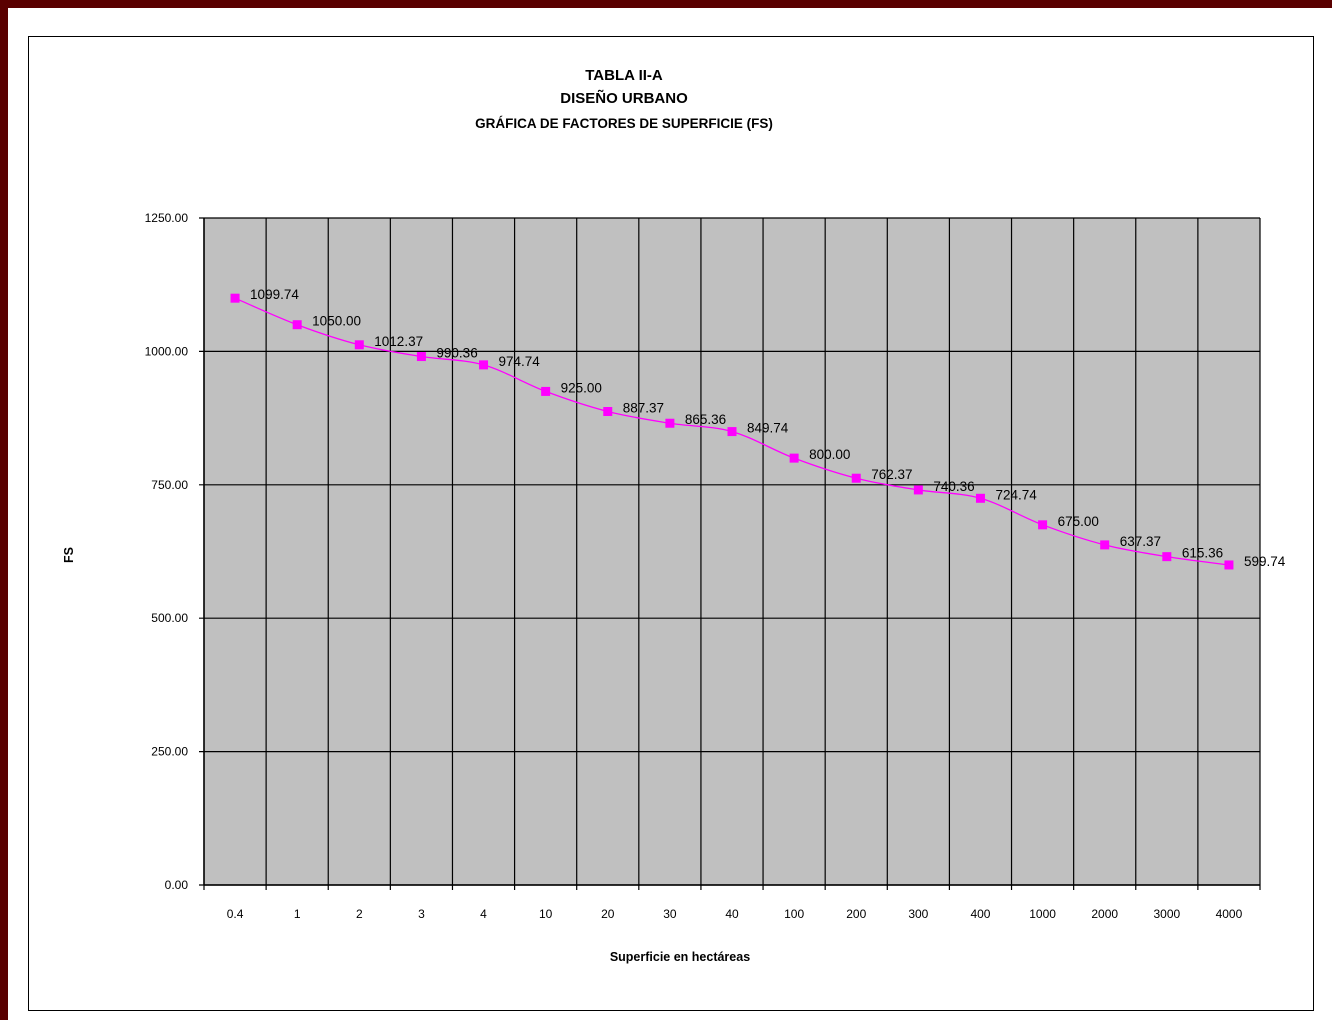 The image size is (1332, 1020). Describe the element at coordinates (680, 957) in the screenshot. I see `x-axis-title: Superficie en hectáreas` at that location.